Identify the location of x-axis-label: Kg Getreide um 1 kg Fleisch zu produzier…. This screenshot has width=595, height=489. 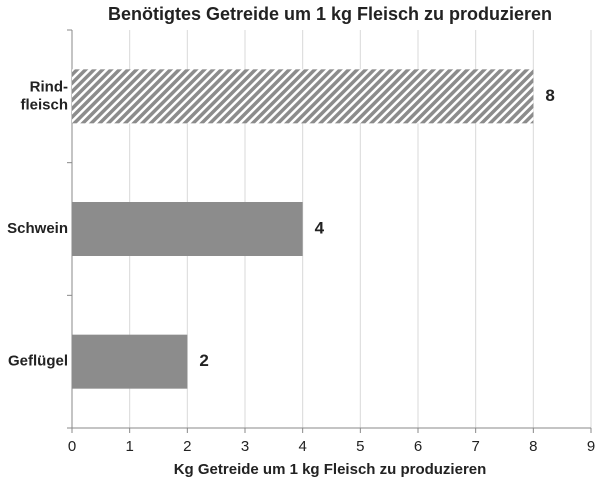
(330, 469).